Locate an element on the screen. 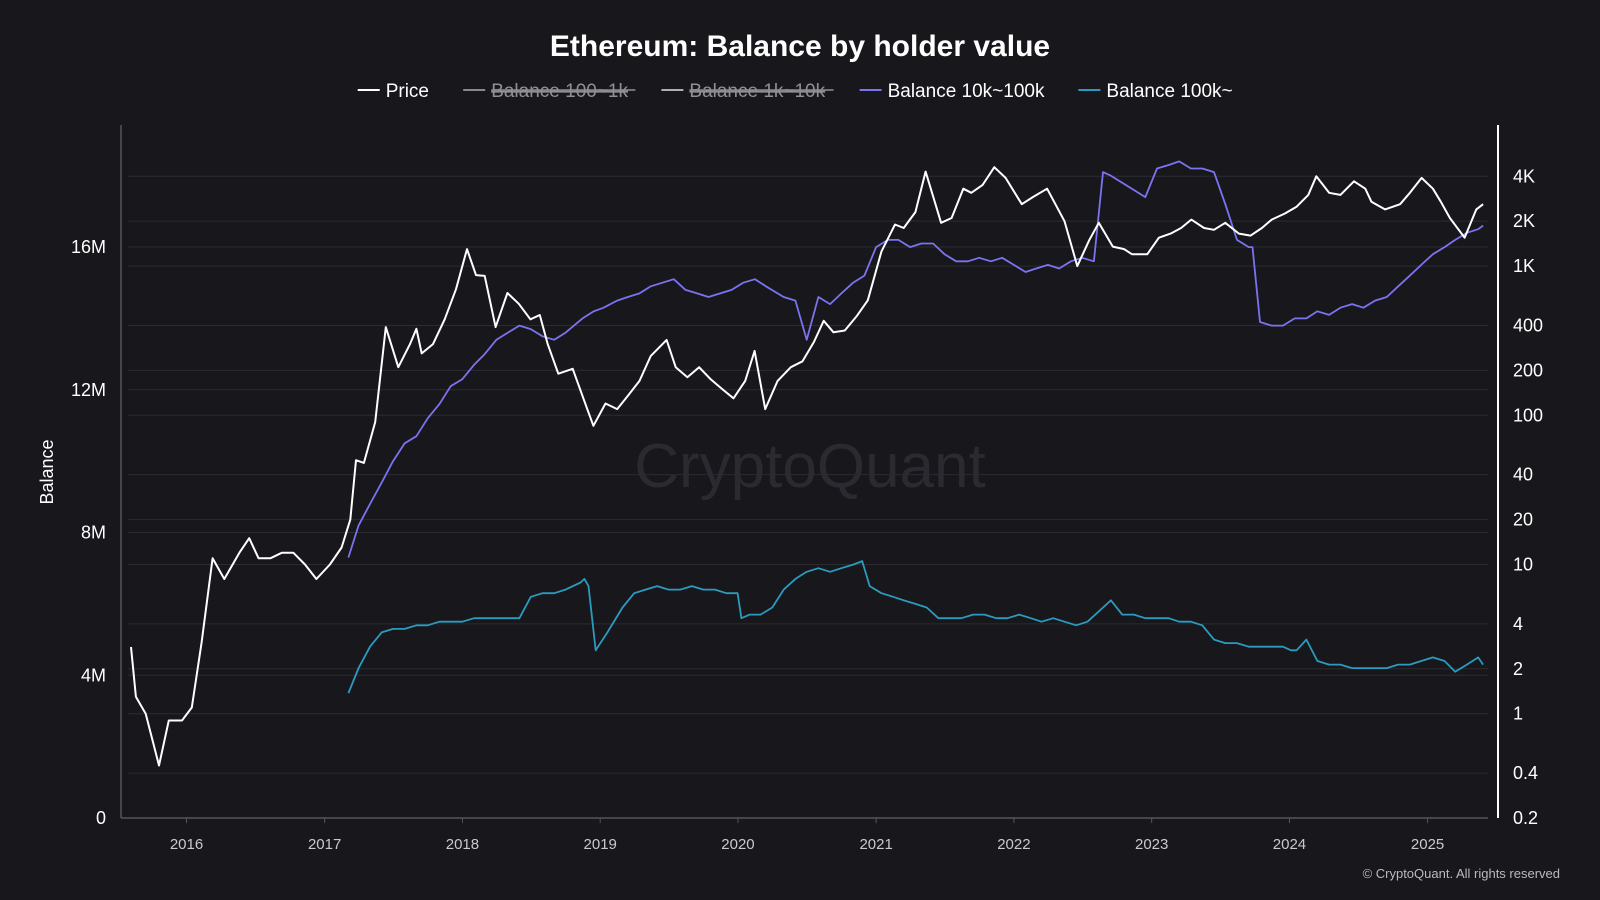  right-tick-label: 20 is located at coordinates (1523, 520).